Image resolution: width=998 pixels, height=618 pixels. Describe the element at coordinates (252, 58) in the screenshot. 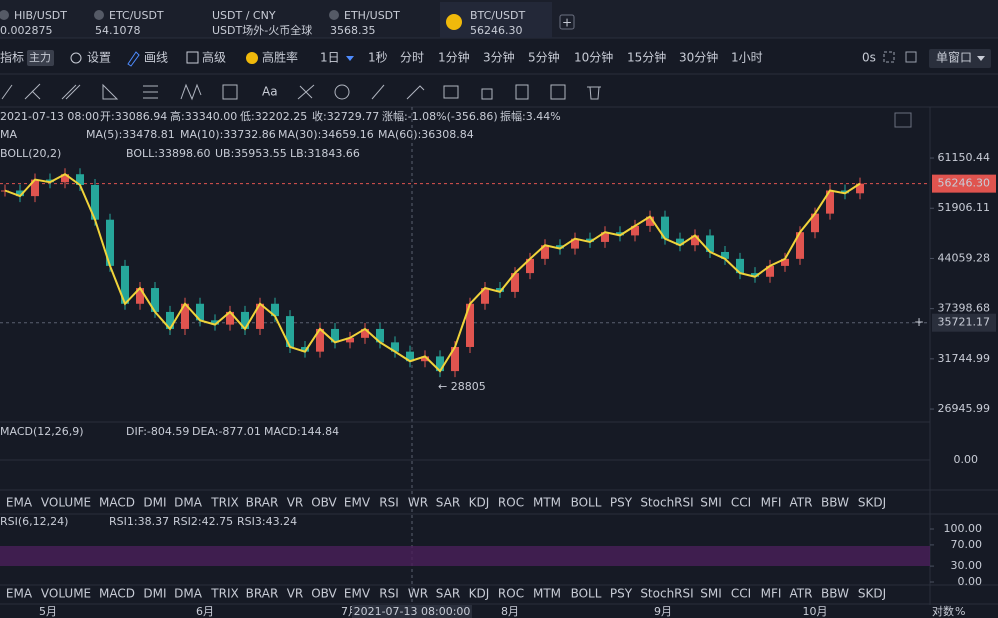

I see `win-rate-icon` at that location.